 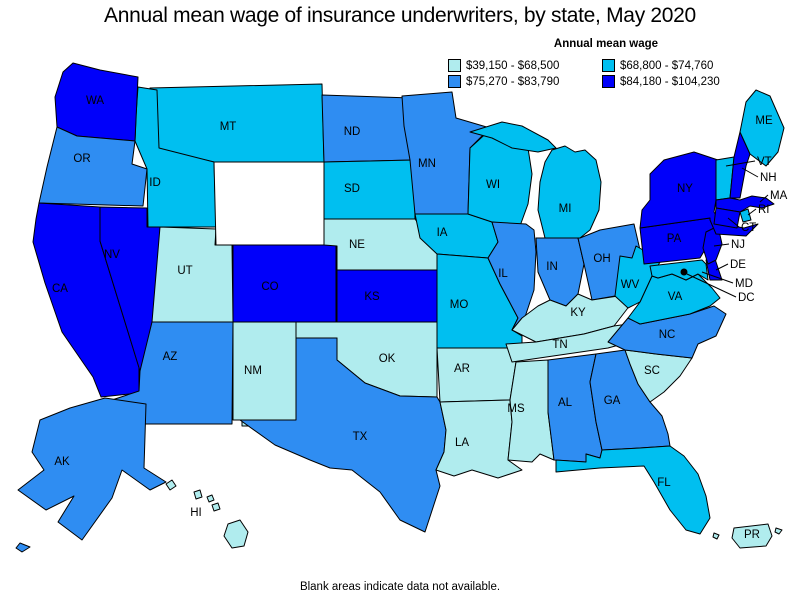 I want to click on state-shape-tx, so click(x=343, y=435).